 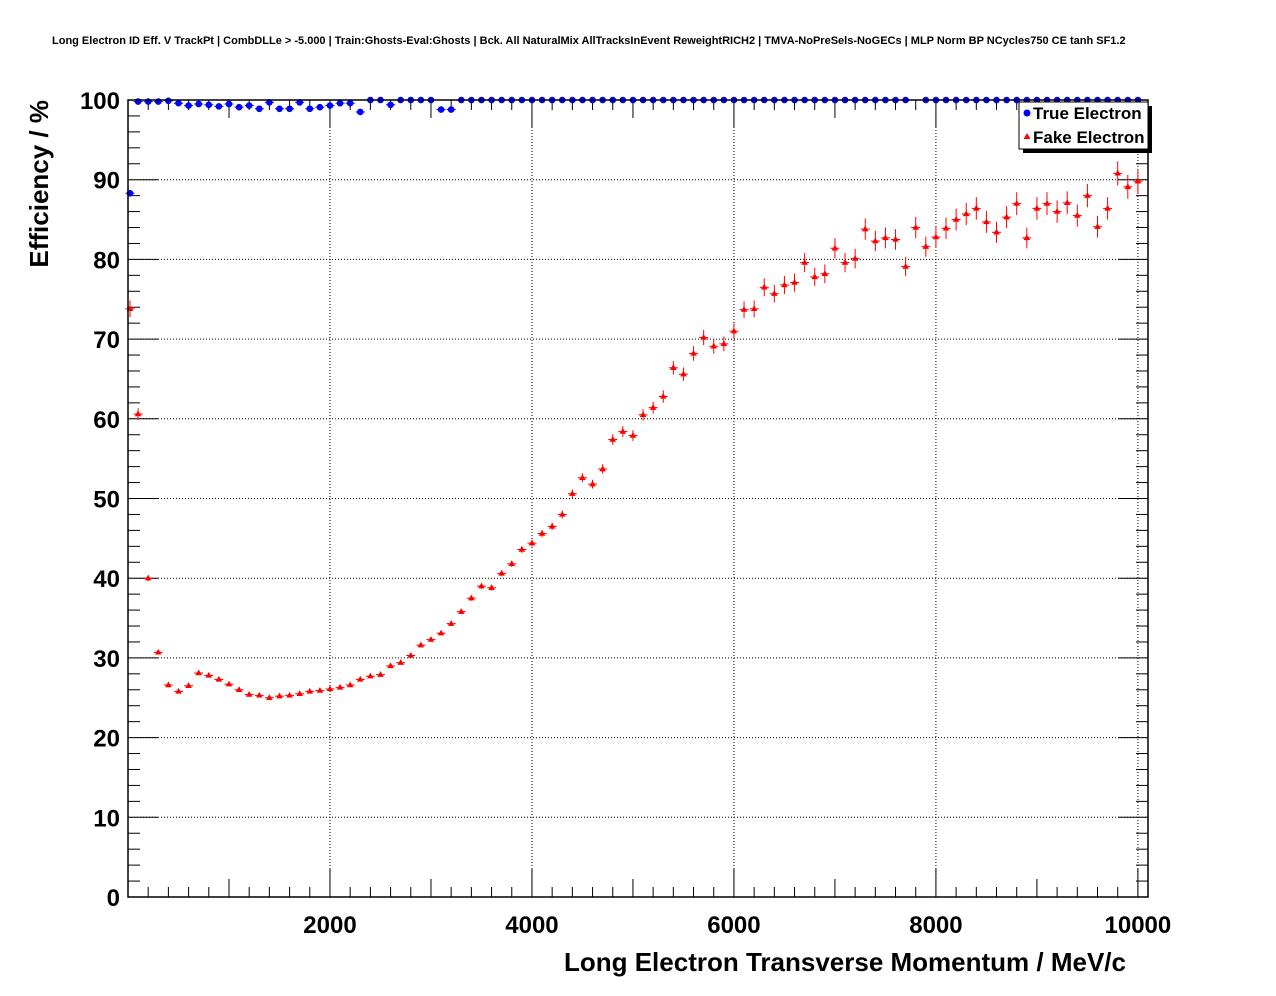 What do you see at coordinates (329, 925) in the screenshot?
I see `x-tick-label: 2000` at bounding box center [329, 925].